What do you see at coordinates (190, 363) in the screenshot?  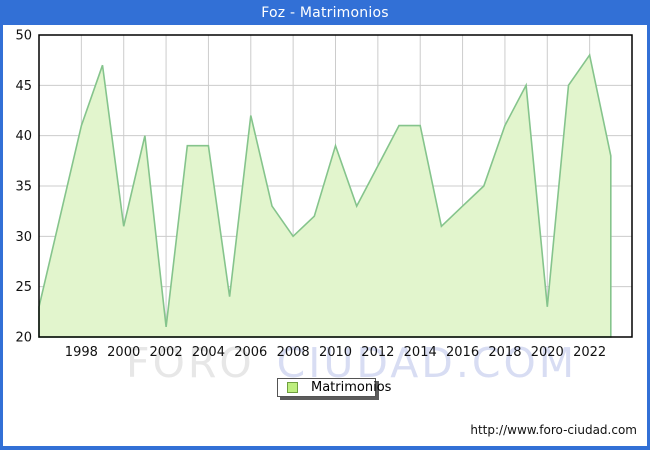 I see `watermark-text-1: FORO` at bounding box center [190, 363].